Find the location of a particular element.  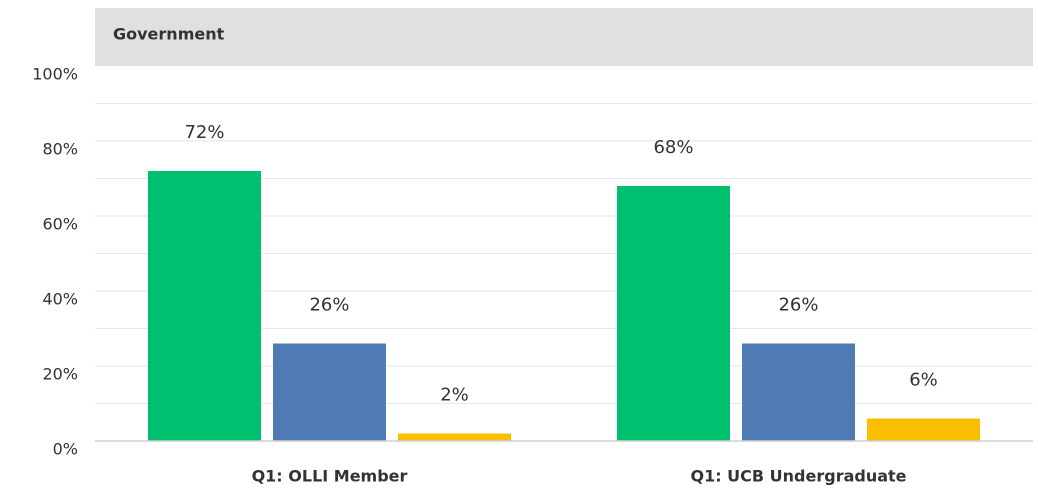

y-tick-label: 80% is located at coordinates (60, 149).